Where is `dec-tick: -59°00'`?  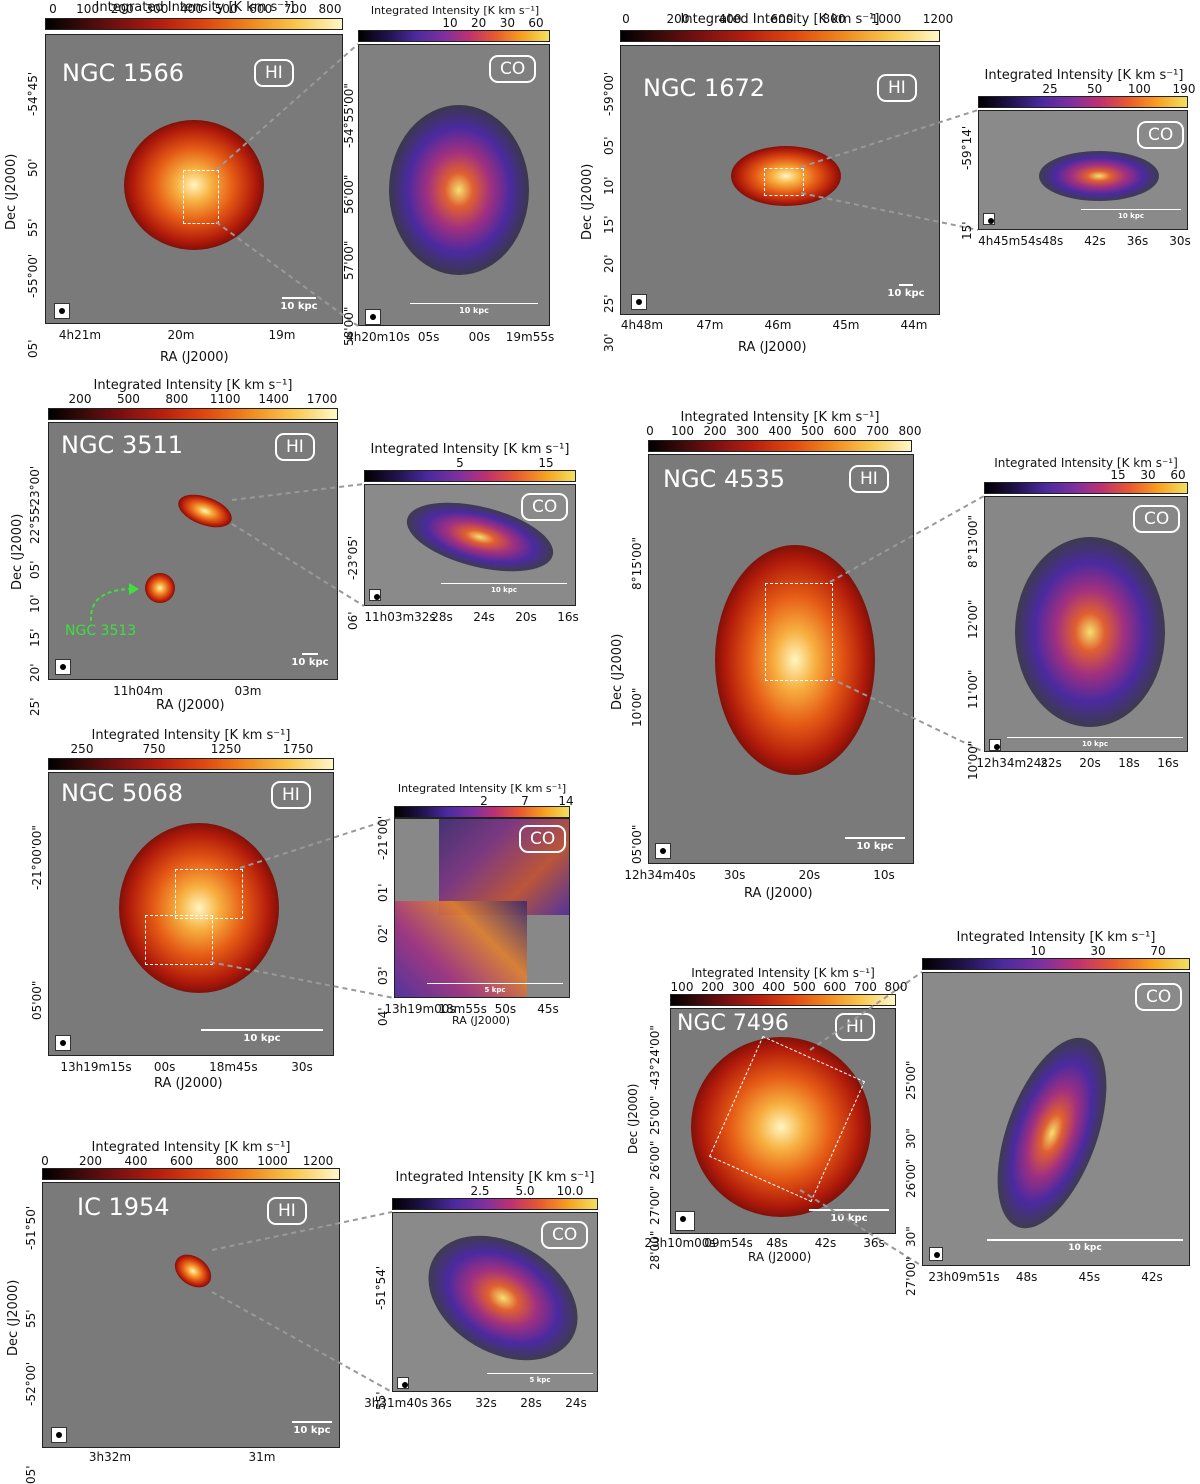 dec-tick: -59°00' is located at coordinates (609, 93).